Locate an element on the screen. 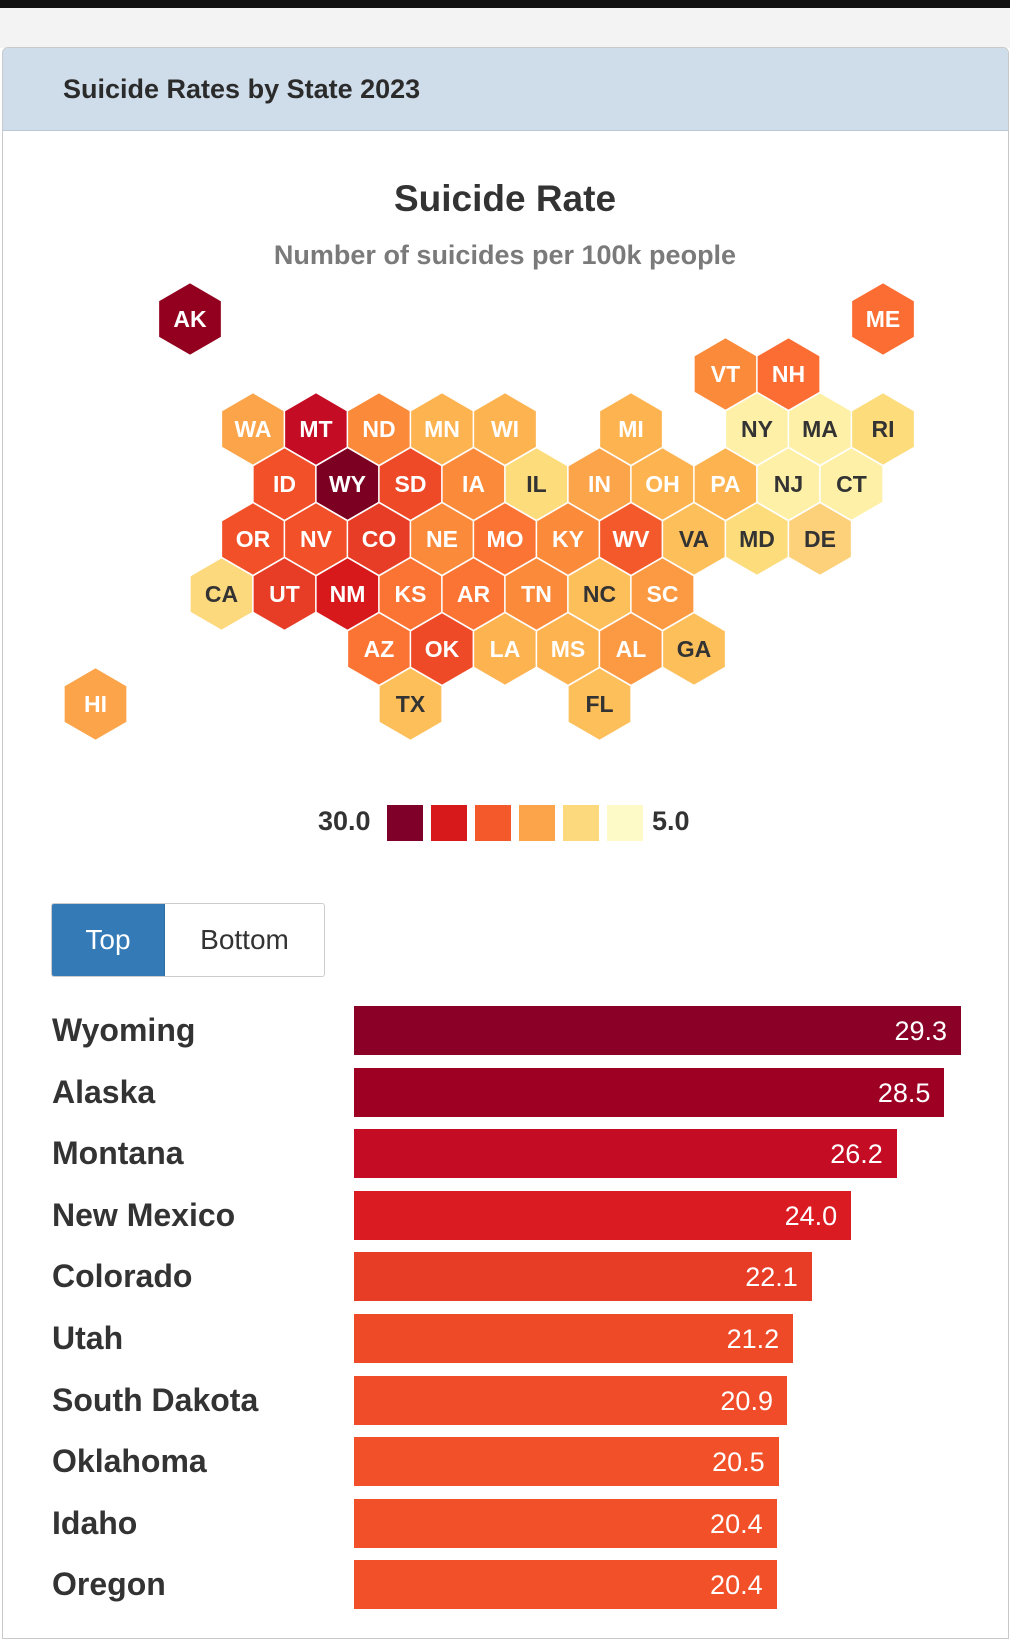  hex-label: KS is located at coordinates (411, 594).